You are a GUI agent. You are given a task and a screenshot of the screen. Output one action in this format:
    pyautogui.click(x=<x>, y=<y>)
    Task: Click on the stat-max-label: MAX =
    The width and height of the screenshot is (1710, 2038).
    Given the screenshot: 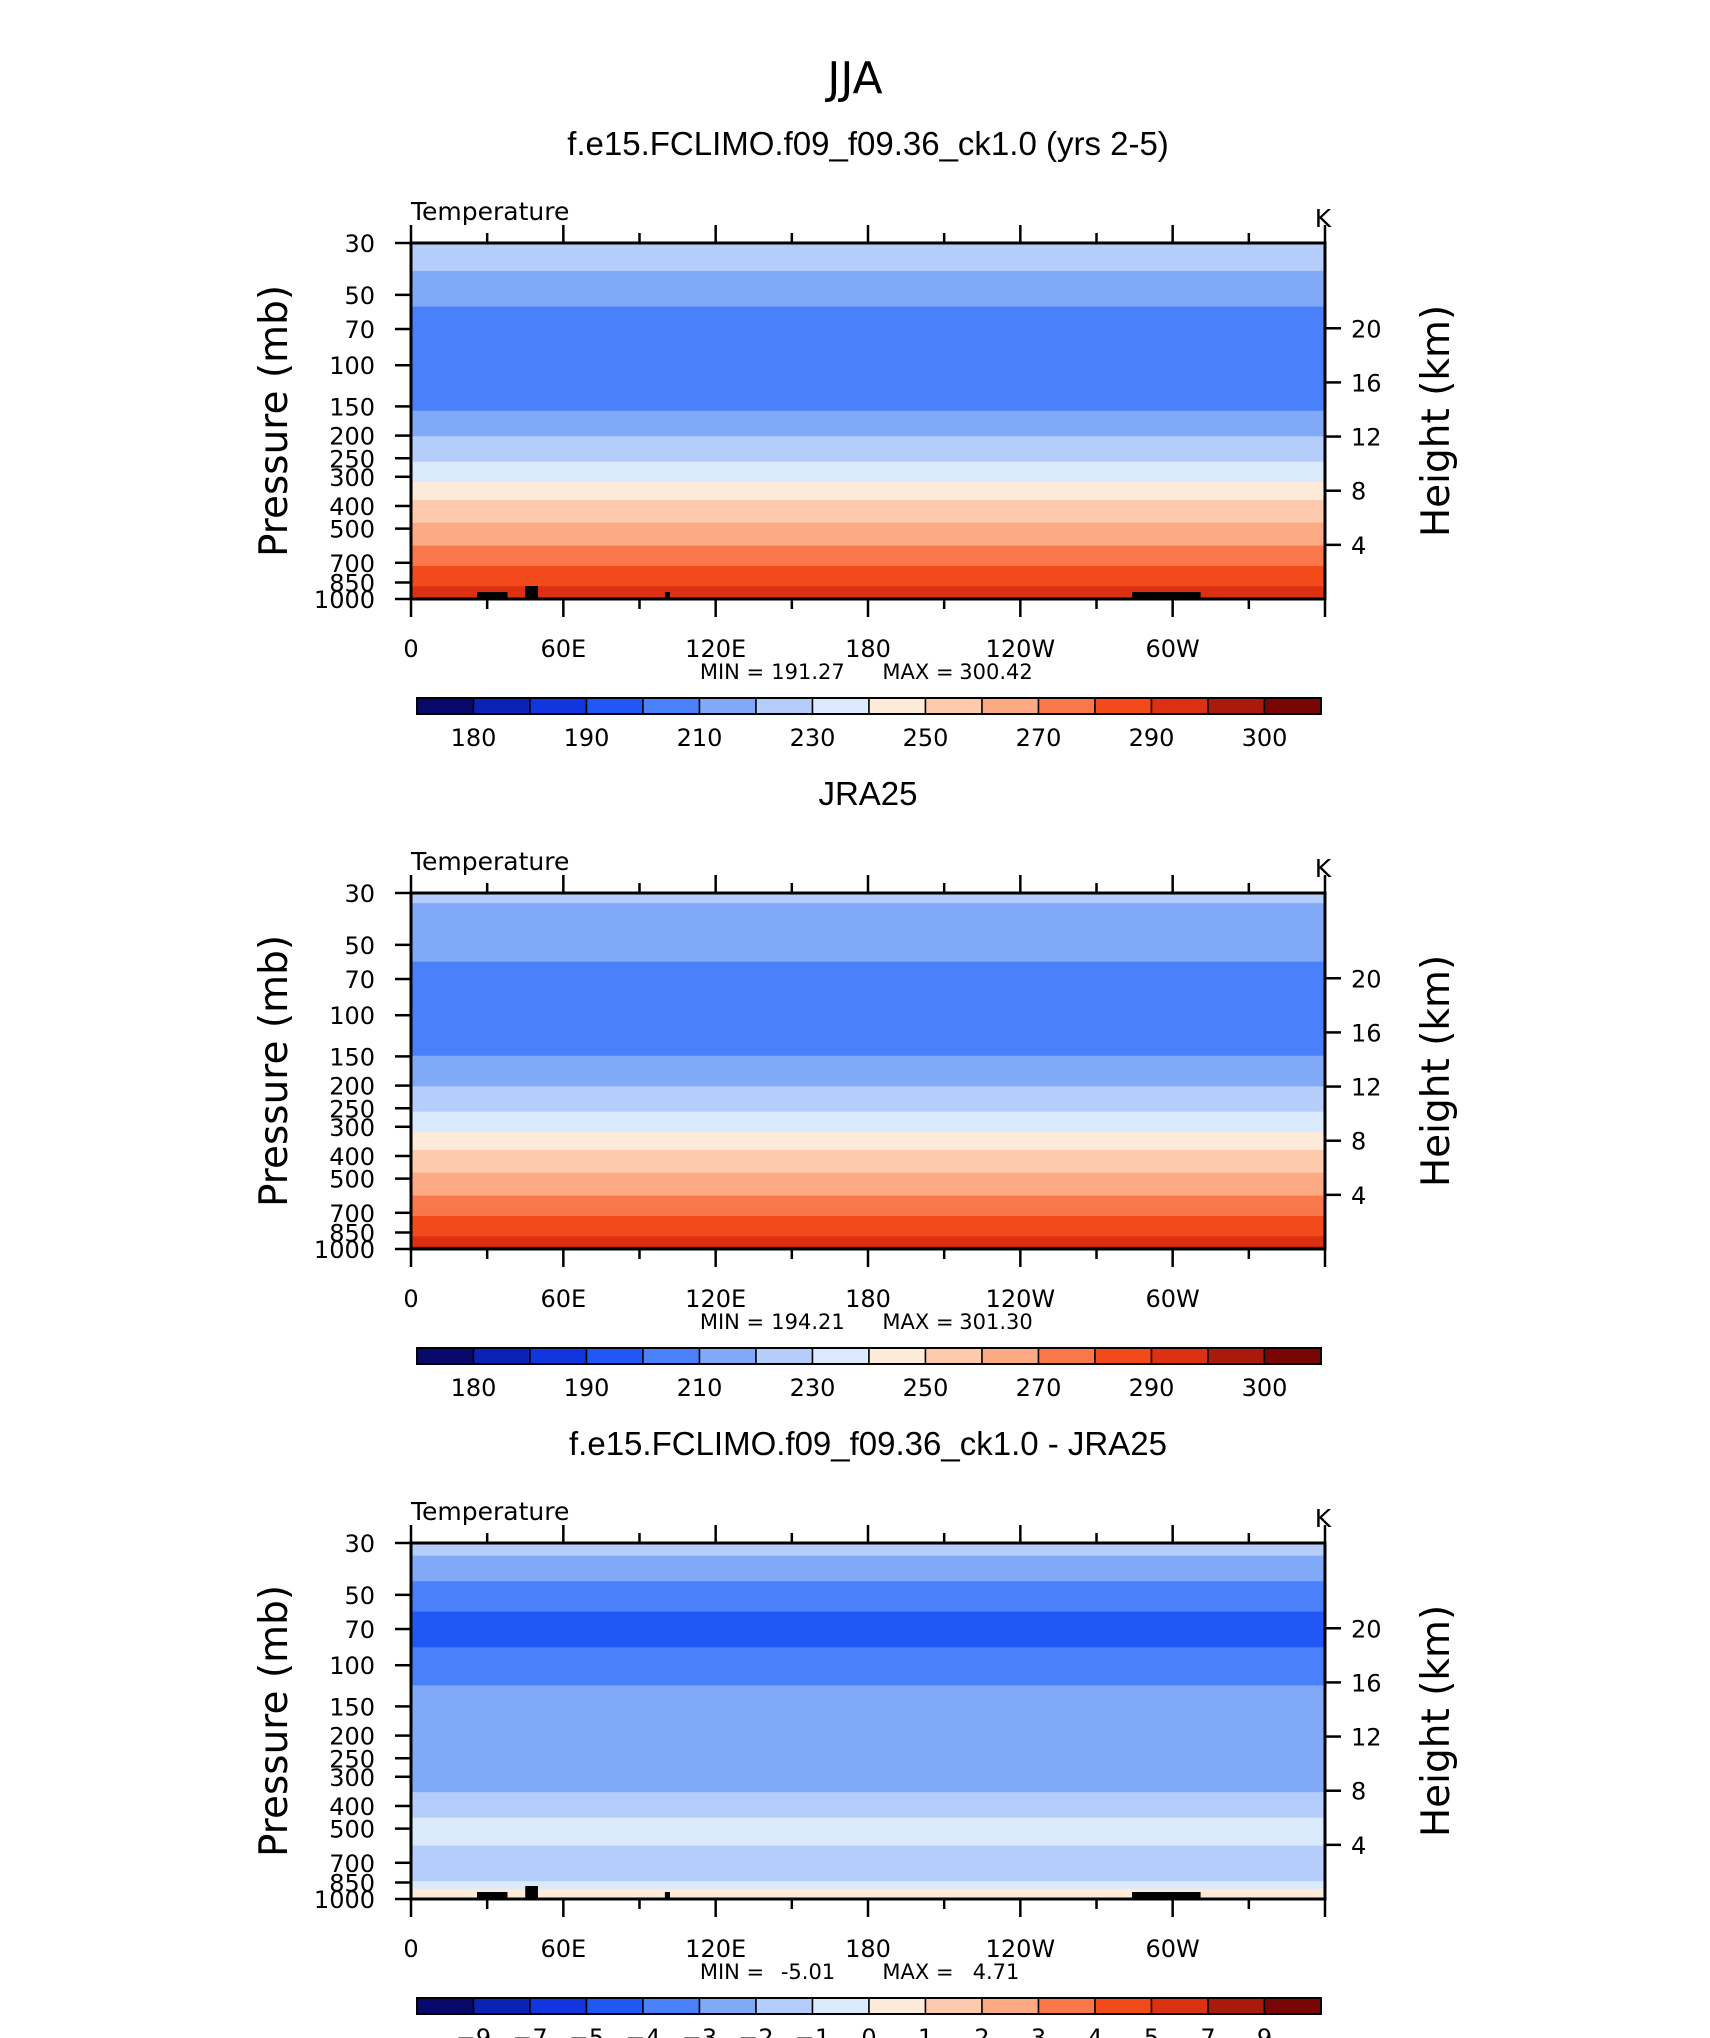 What is the action you would take?
    pyautogui.click(x=917, y=1972)
    